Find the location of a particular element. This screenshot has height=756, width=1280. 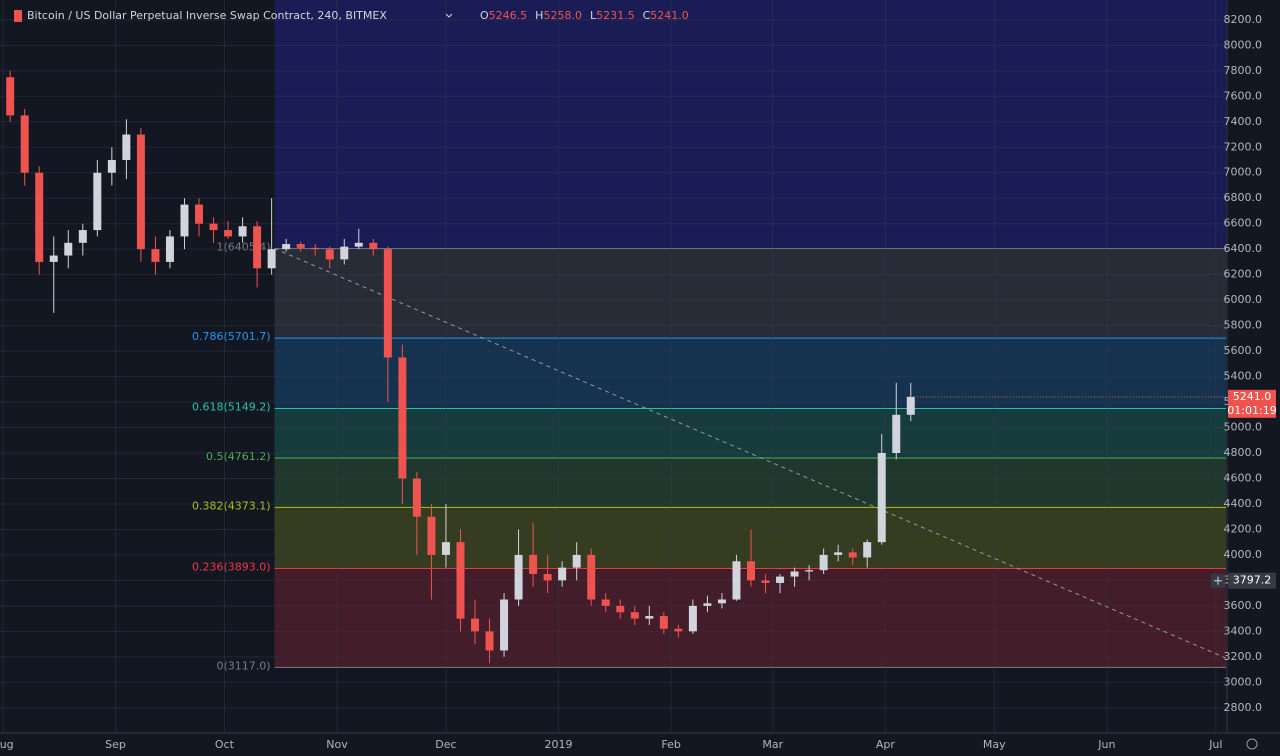

x-tick-label: Apr is located at coordinates (886, 744).